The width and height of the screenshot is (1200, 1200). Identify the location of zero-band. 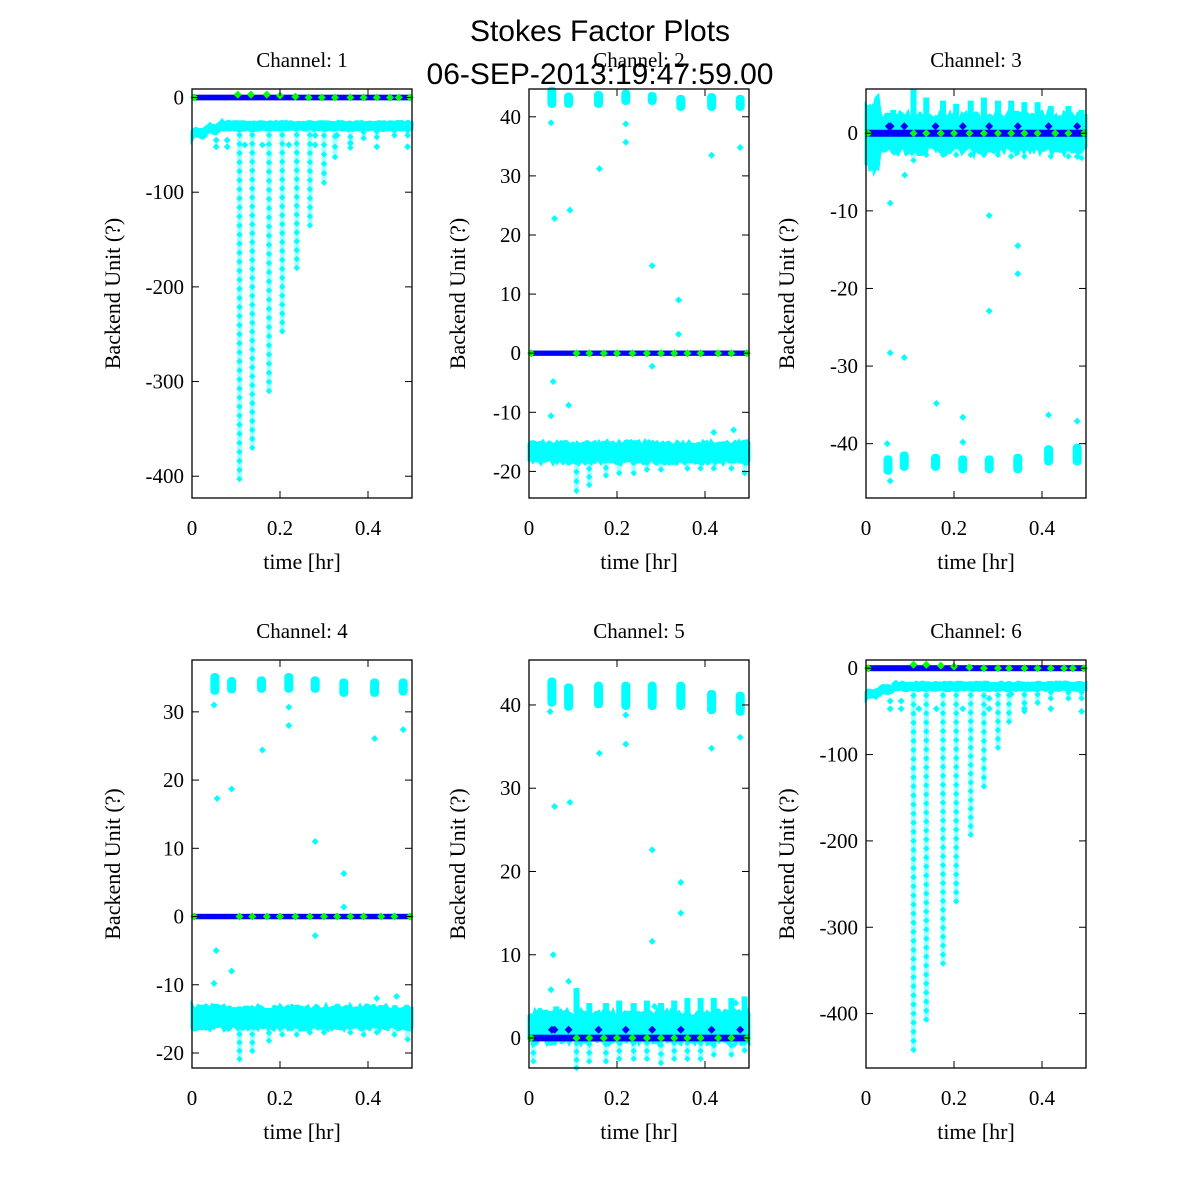
(639, 353).